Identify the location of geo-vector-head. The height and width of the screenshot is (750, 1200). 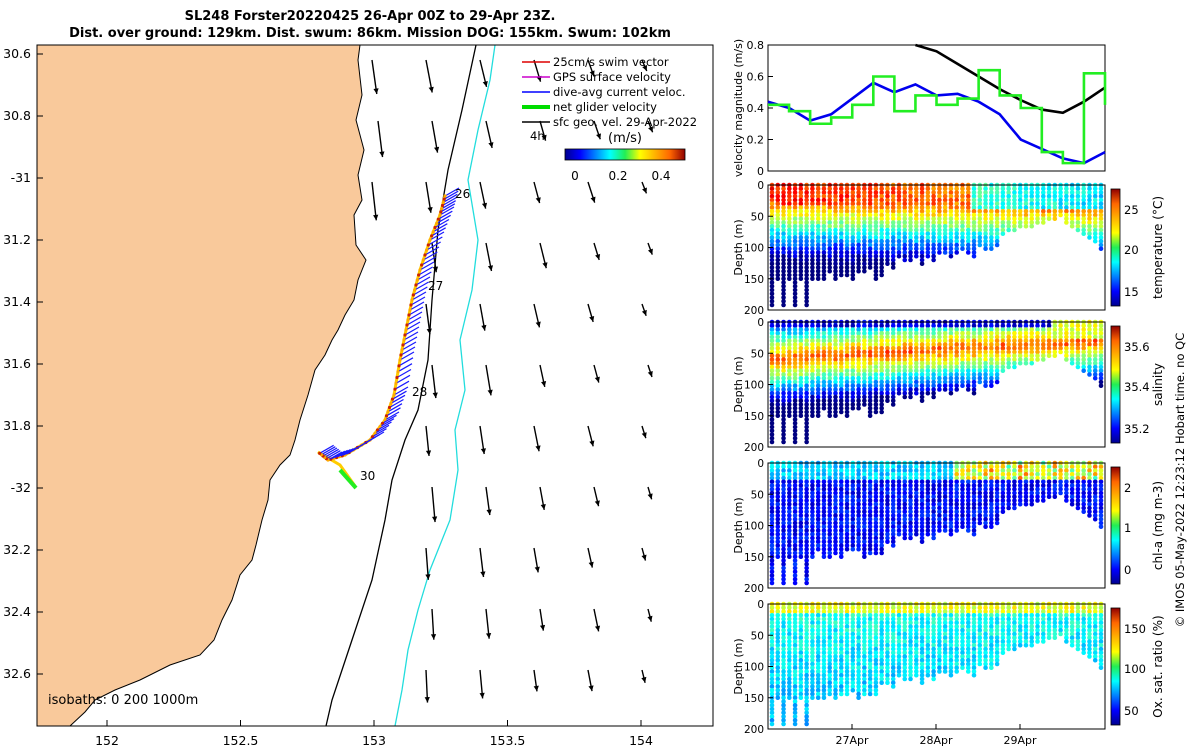
(536, 688).